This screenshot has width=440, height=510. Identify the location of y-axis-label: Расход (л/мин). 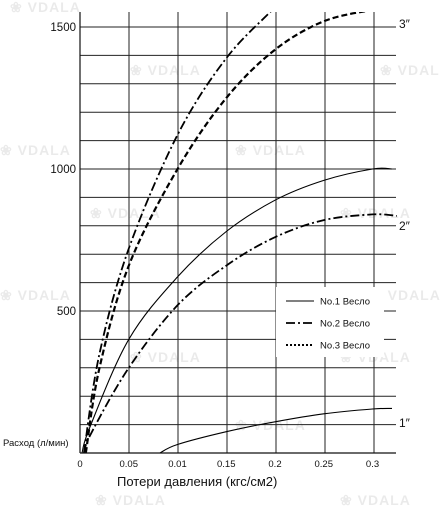
(36, 443).